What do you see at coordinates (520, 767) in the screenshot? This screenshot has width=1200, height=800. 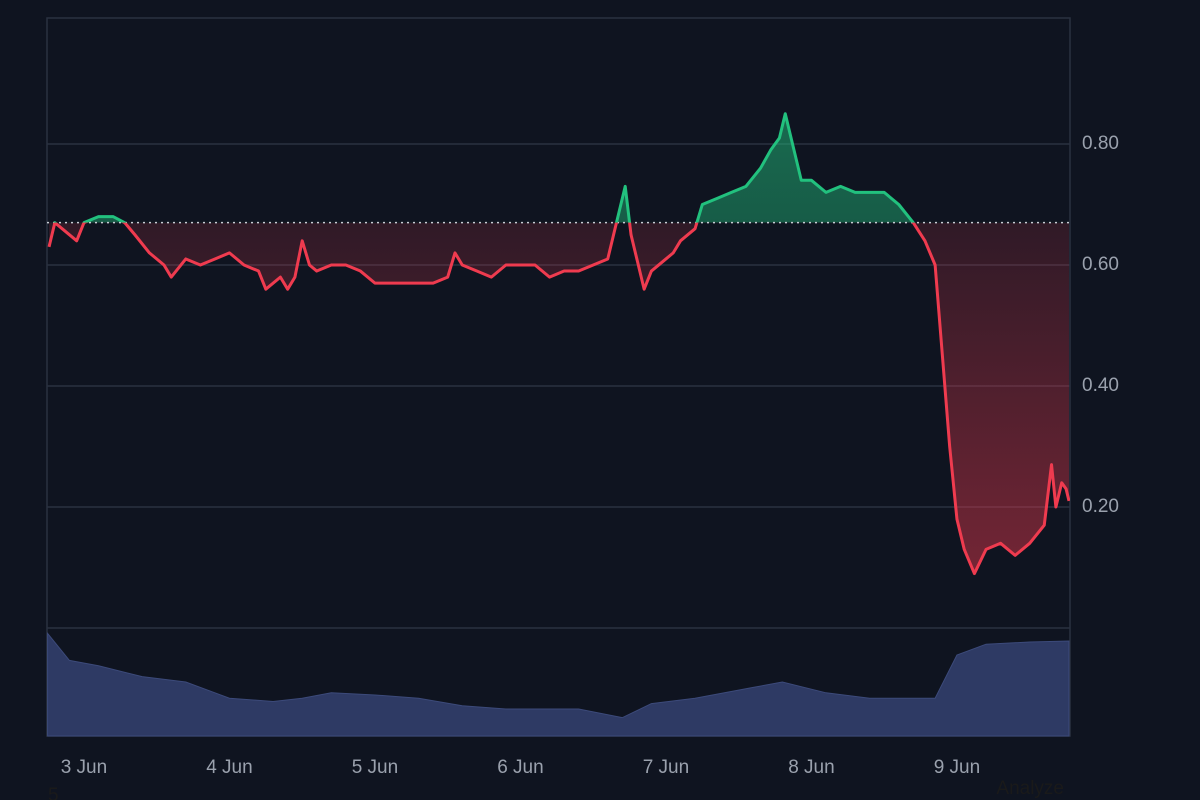 I see `x-tick-label: 6 Jun` at bounding box center [520, 767].